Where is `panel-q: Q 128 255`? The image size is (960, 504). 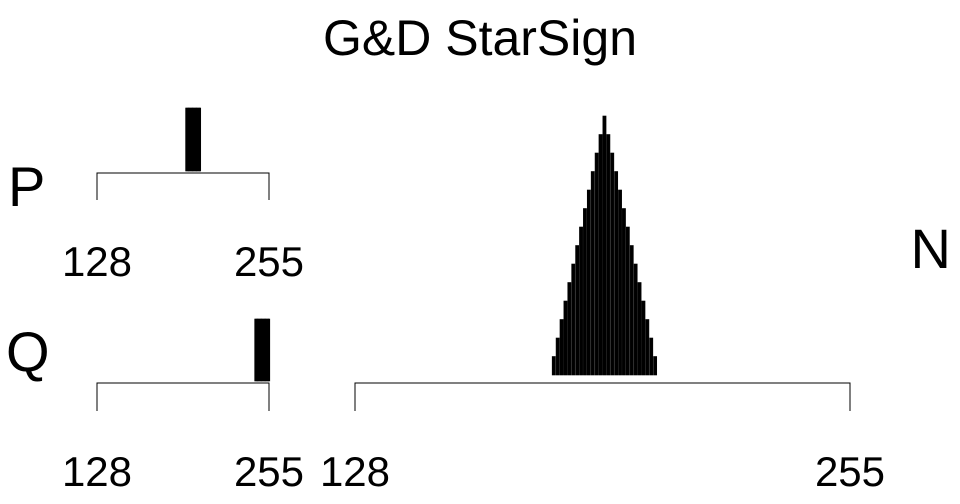 panel-q: Q 128 255 is located at coordinates (155, 406).